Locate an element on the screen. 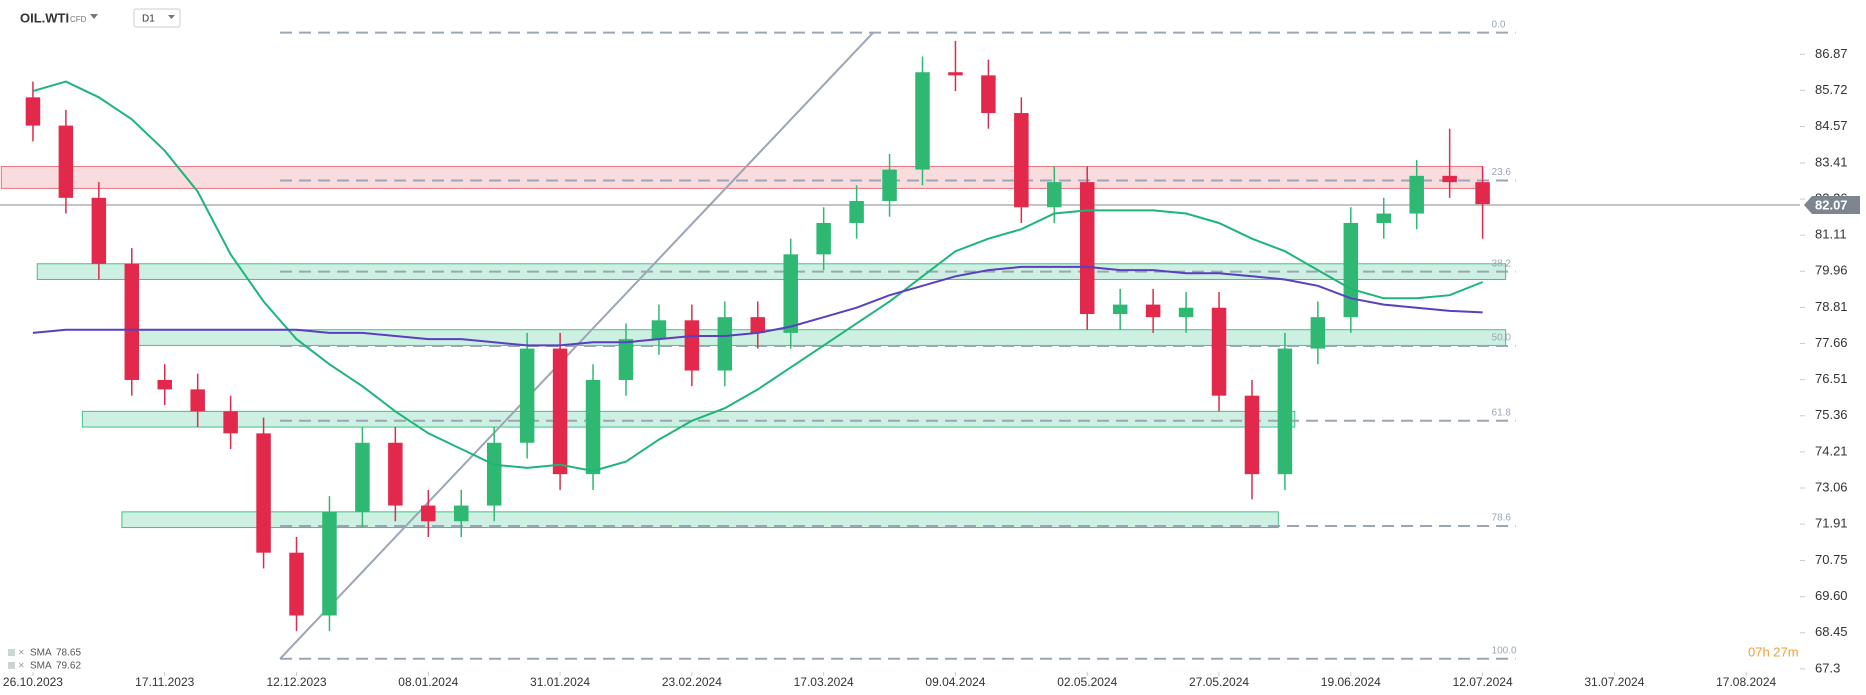 This screenshot has height=695, width=1866. y-tick-label: 81.11 is located at coordinates (1831, 234).